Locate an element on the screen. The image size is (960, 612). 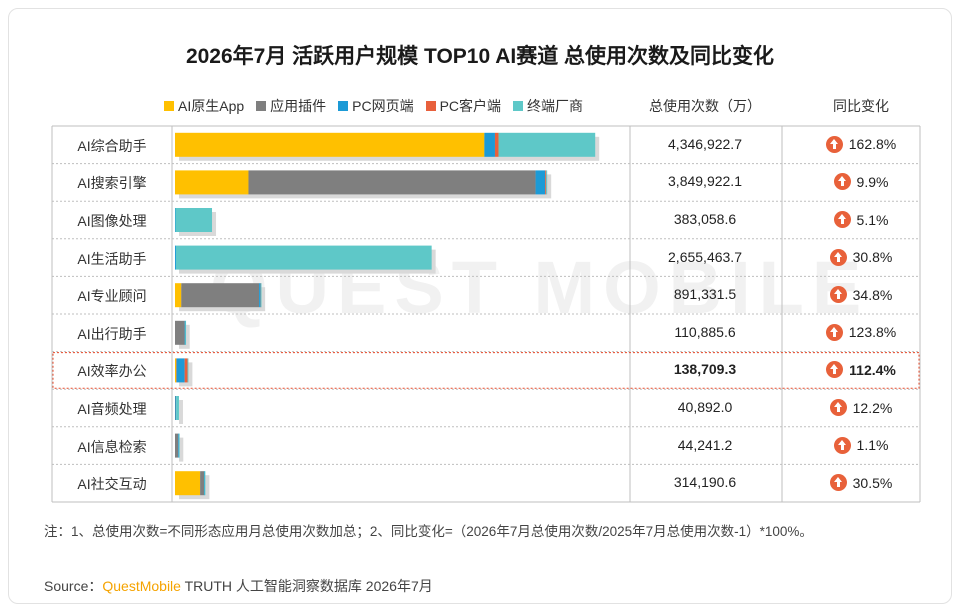
source-suffix: TRUTH 人工智能洞察数据库 2026年7月 is located at coordinates (306, 586).